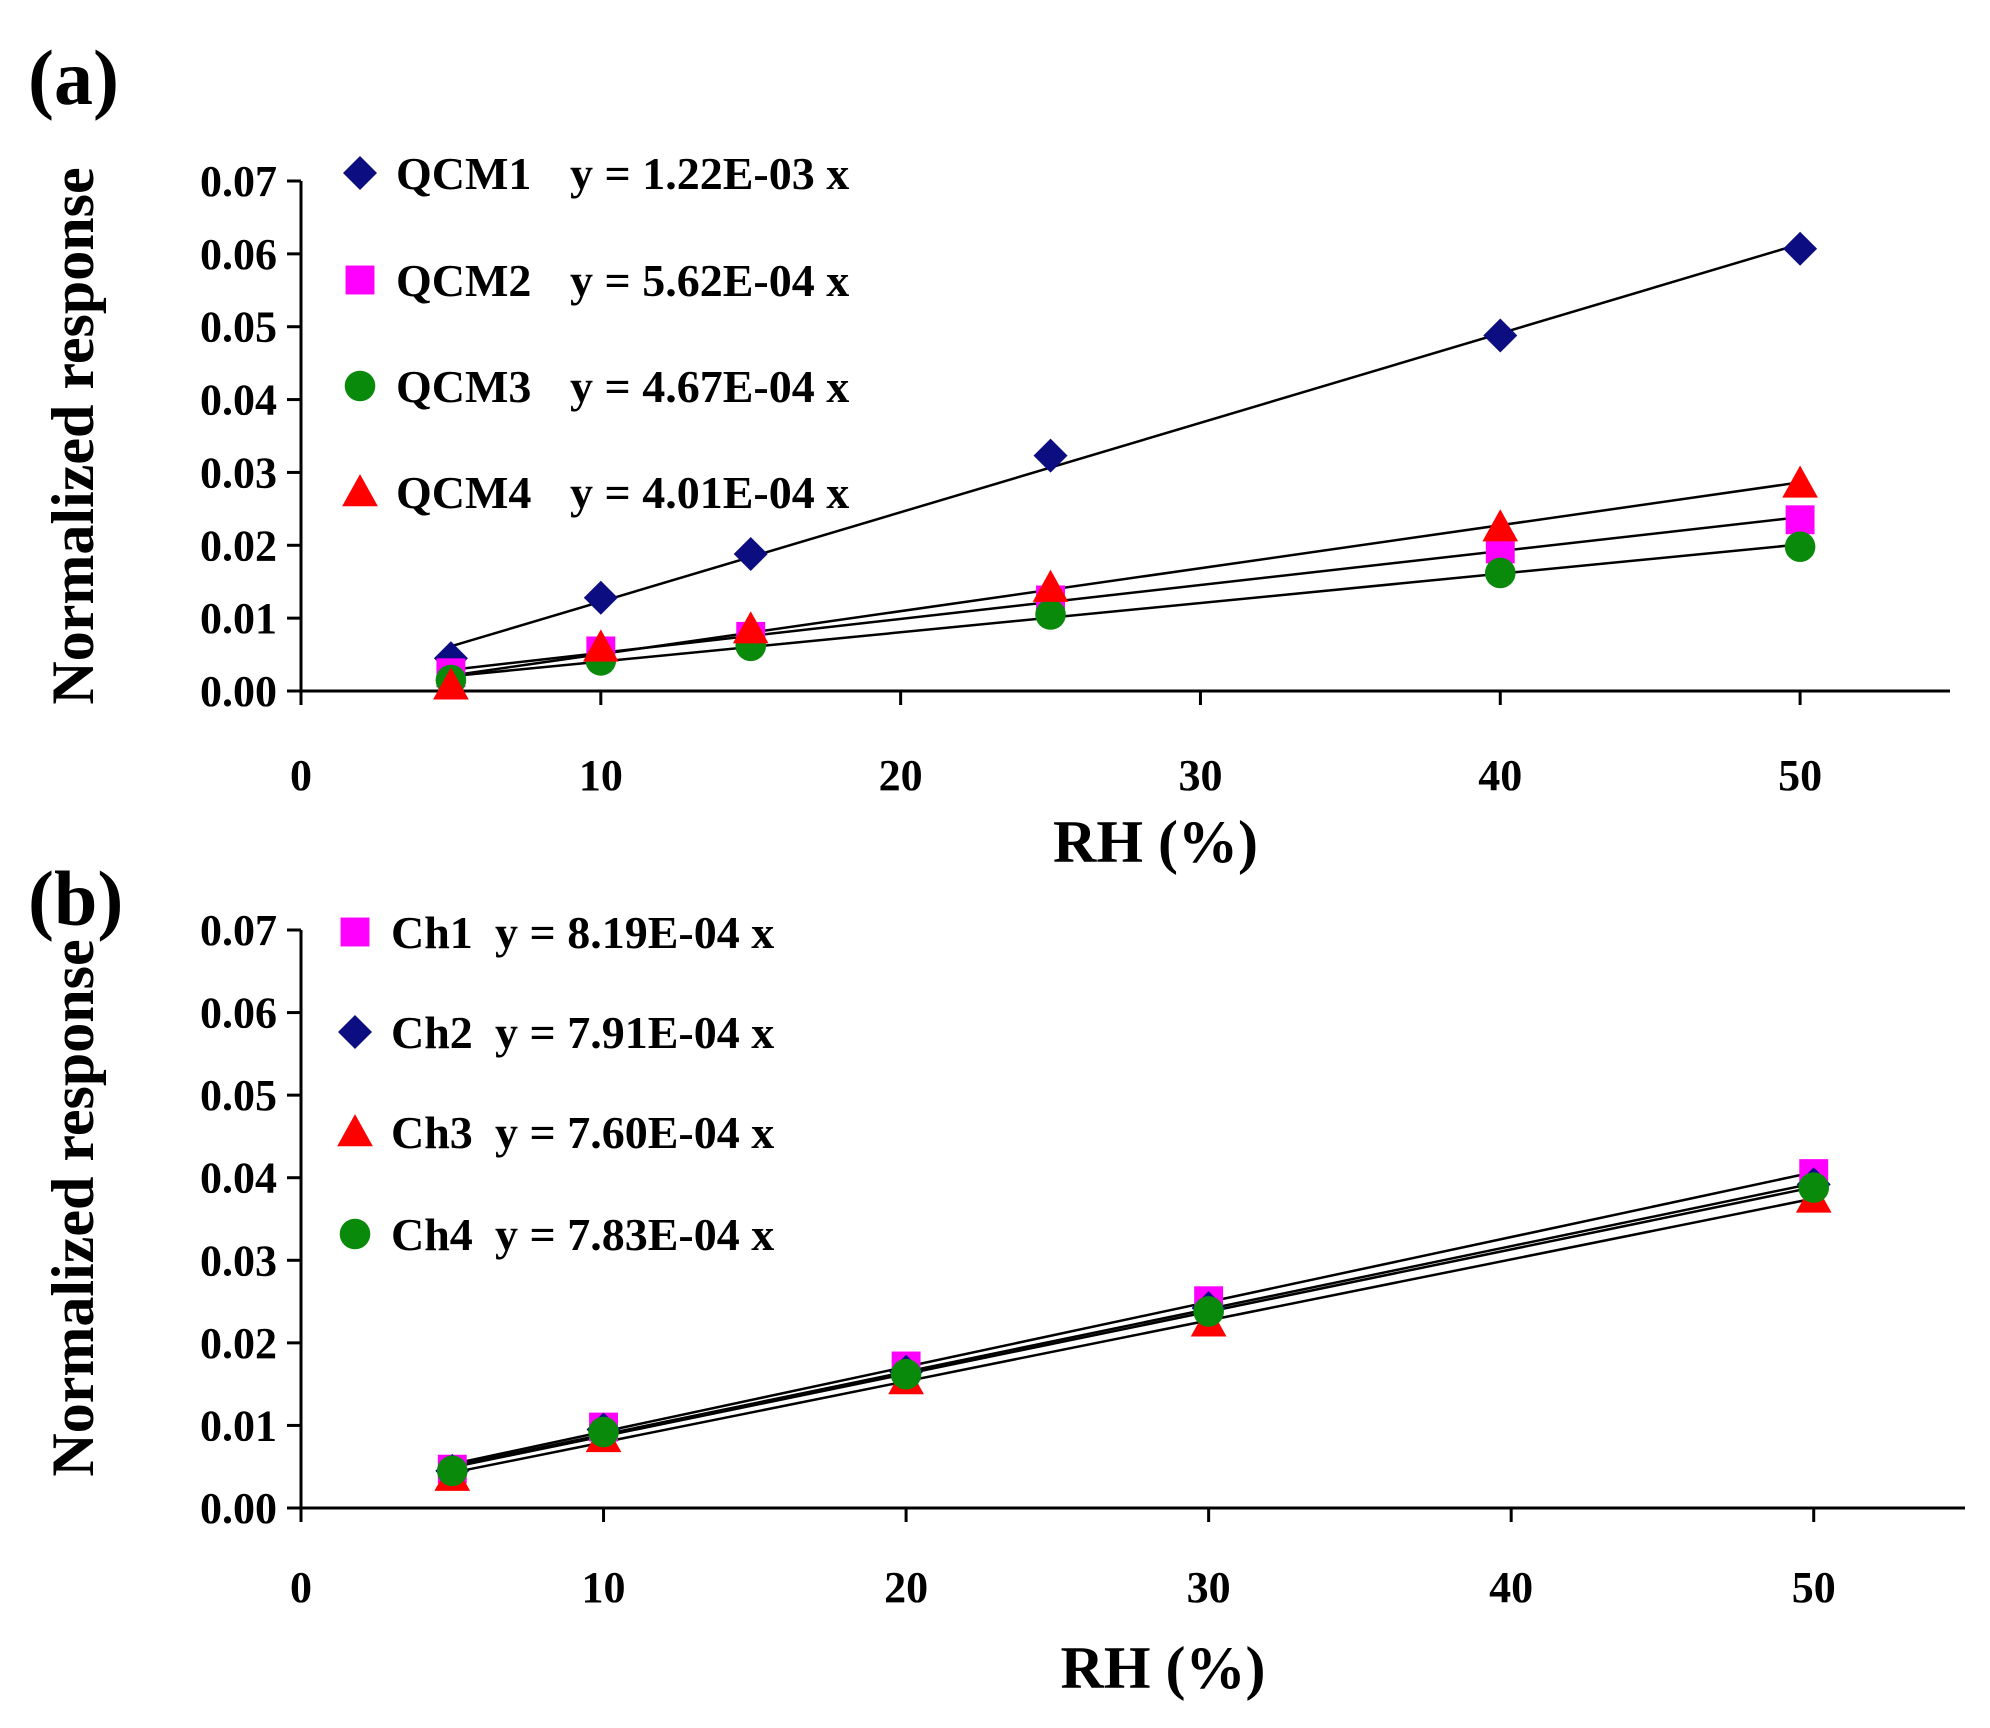 Image resolution: width=1990 pixels, height=1728 pixels. I want to click on legend-label: Ch3, so click(432, 1132).